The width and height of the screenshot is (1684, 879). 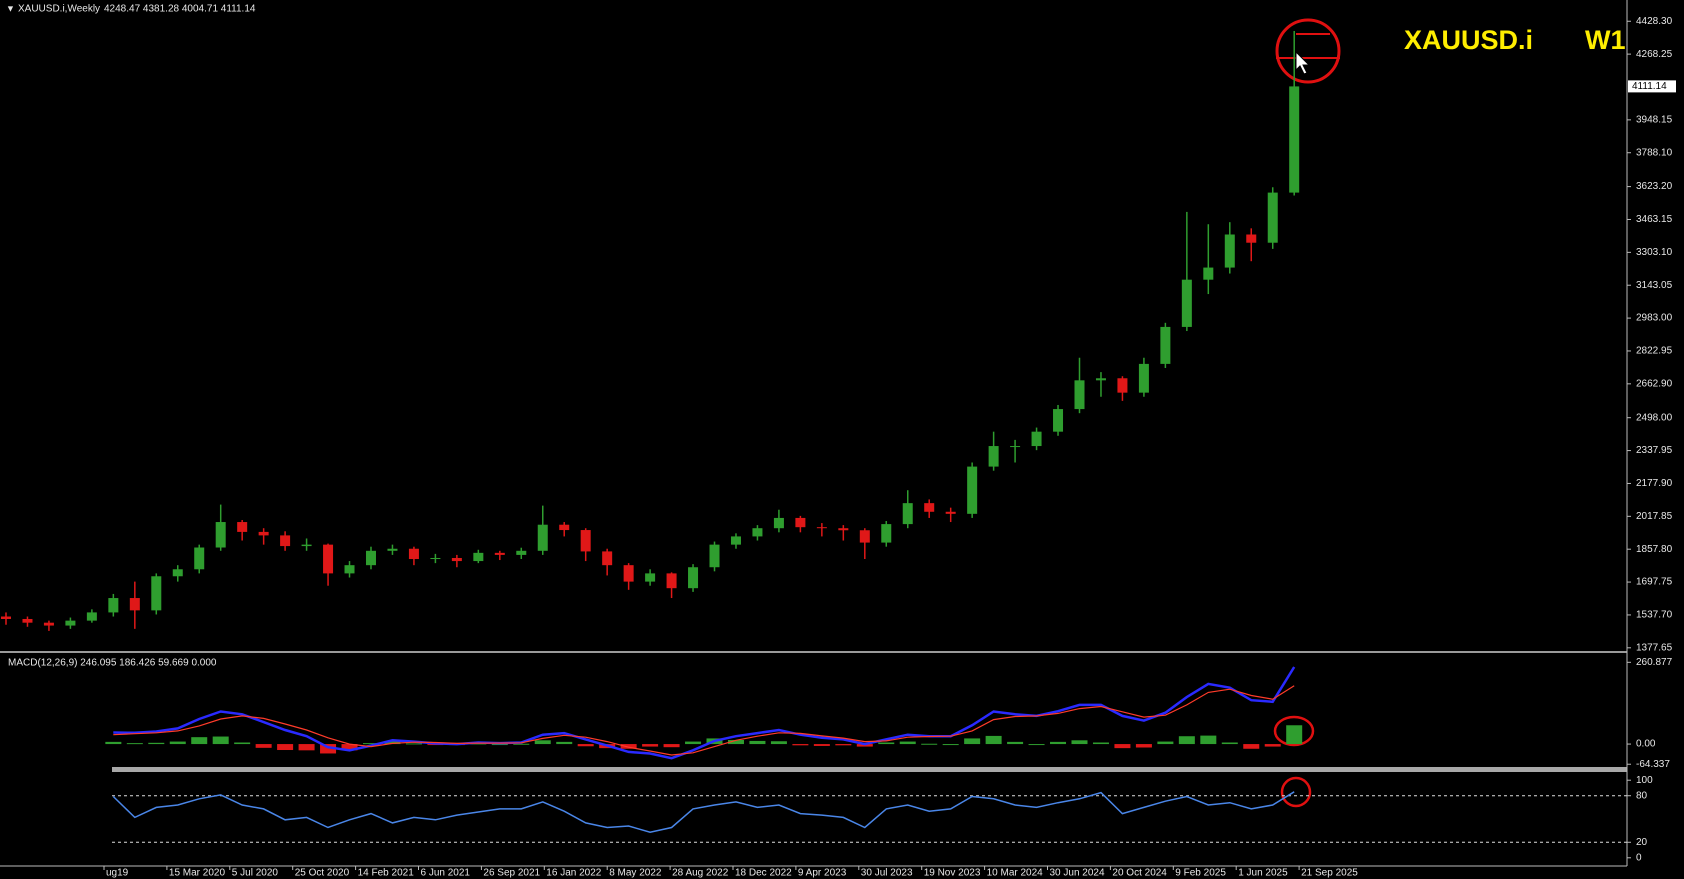 What do you see at coordinates (197, 873) in the screenshot?
I see `x-tick-label: 15 Mar 2020` at bounding box center [197, 873].